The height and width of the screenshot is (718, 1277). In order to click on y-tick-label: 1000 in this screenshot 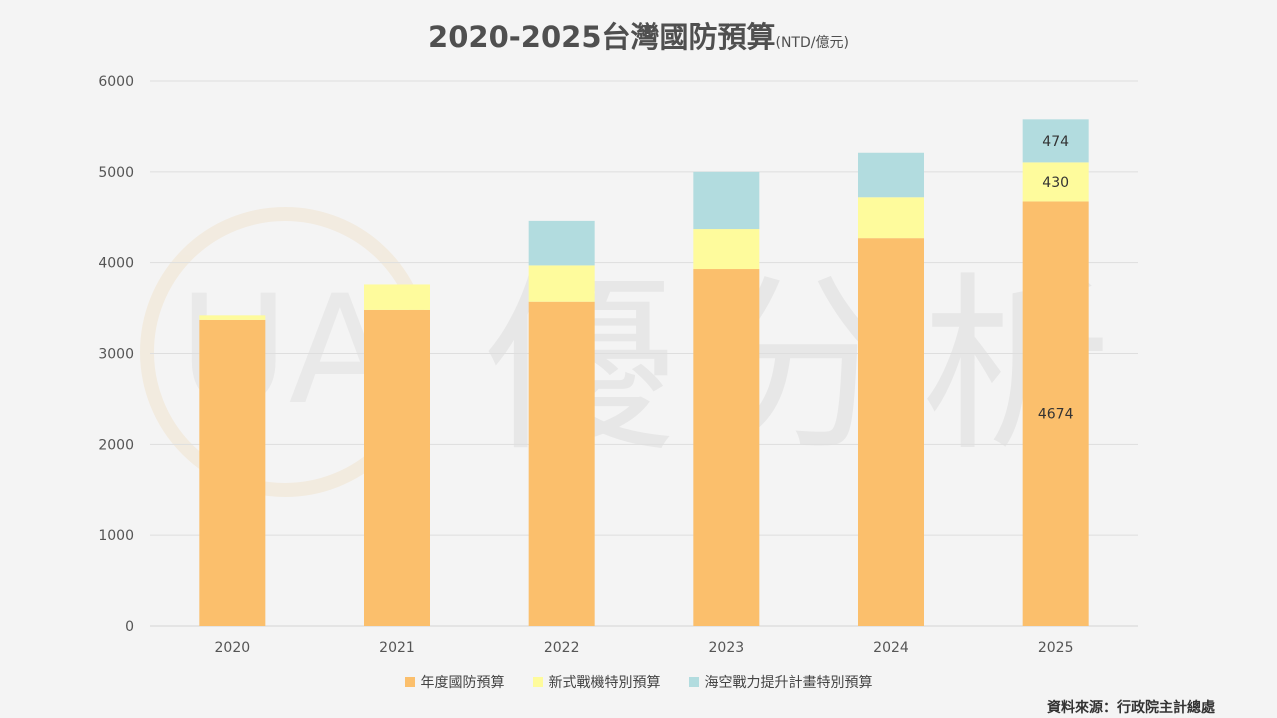, I will do `click(116, 536)`.